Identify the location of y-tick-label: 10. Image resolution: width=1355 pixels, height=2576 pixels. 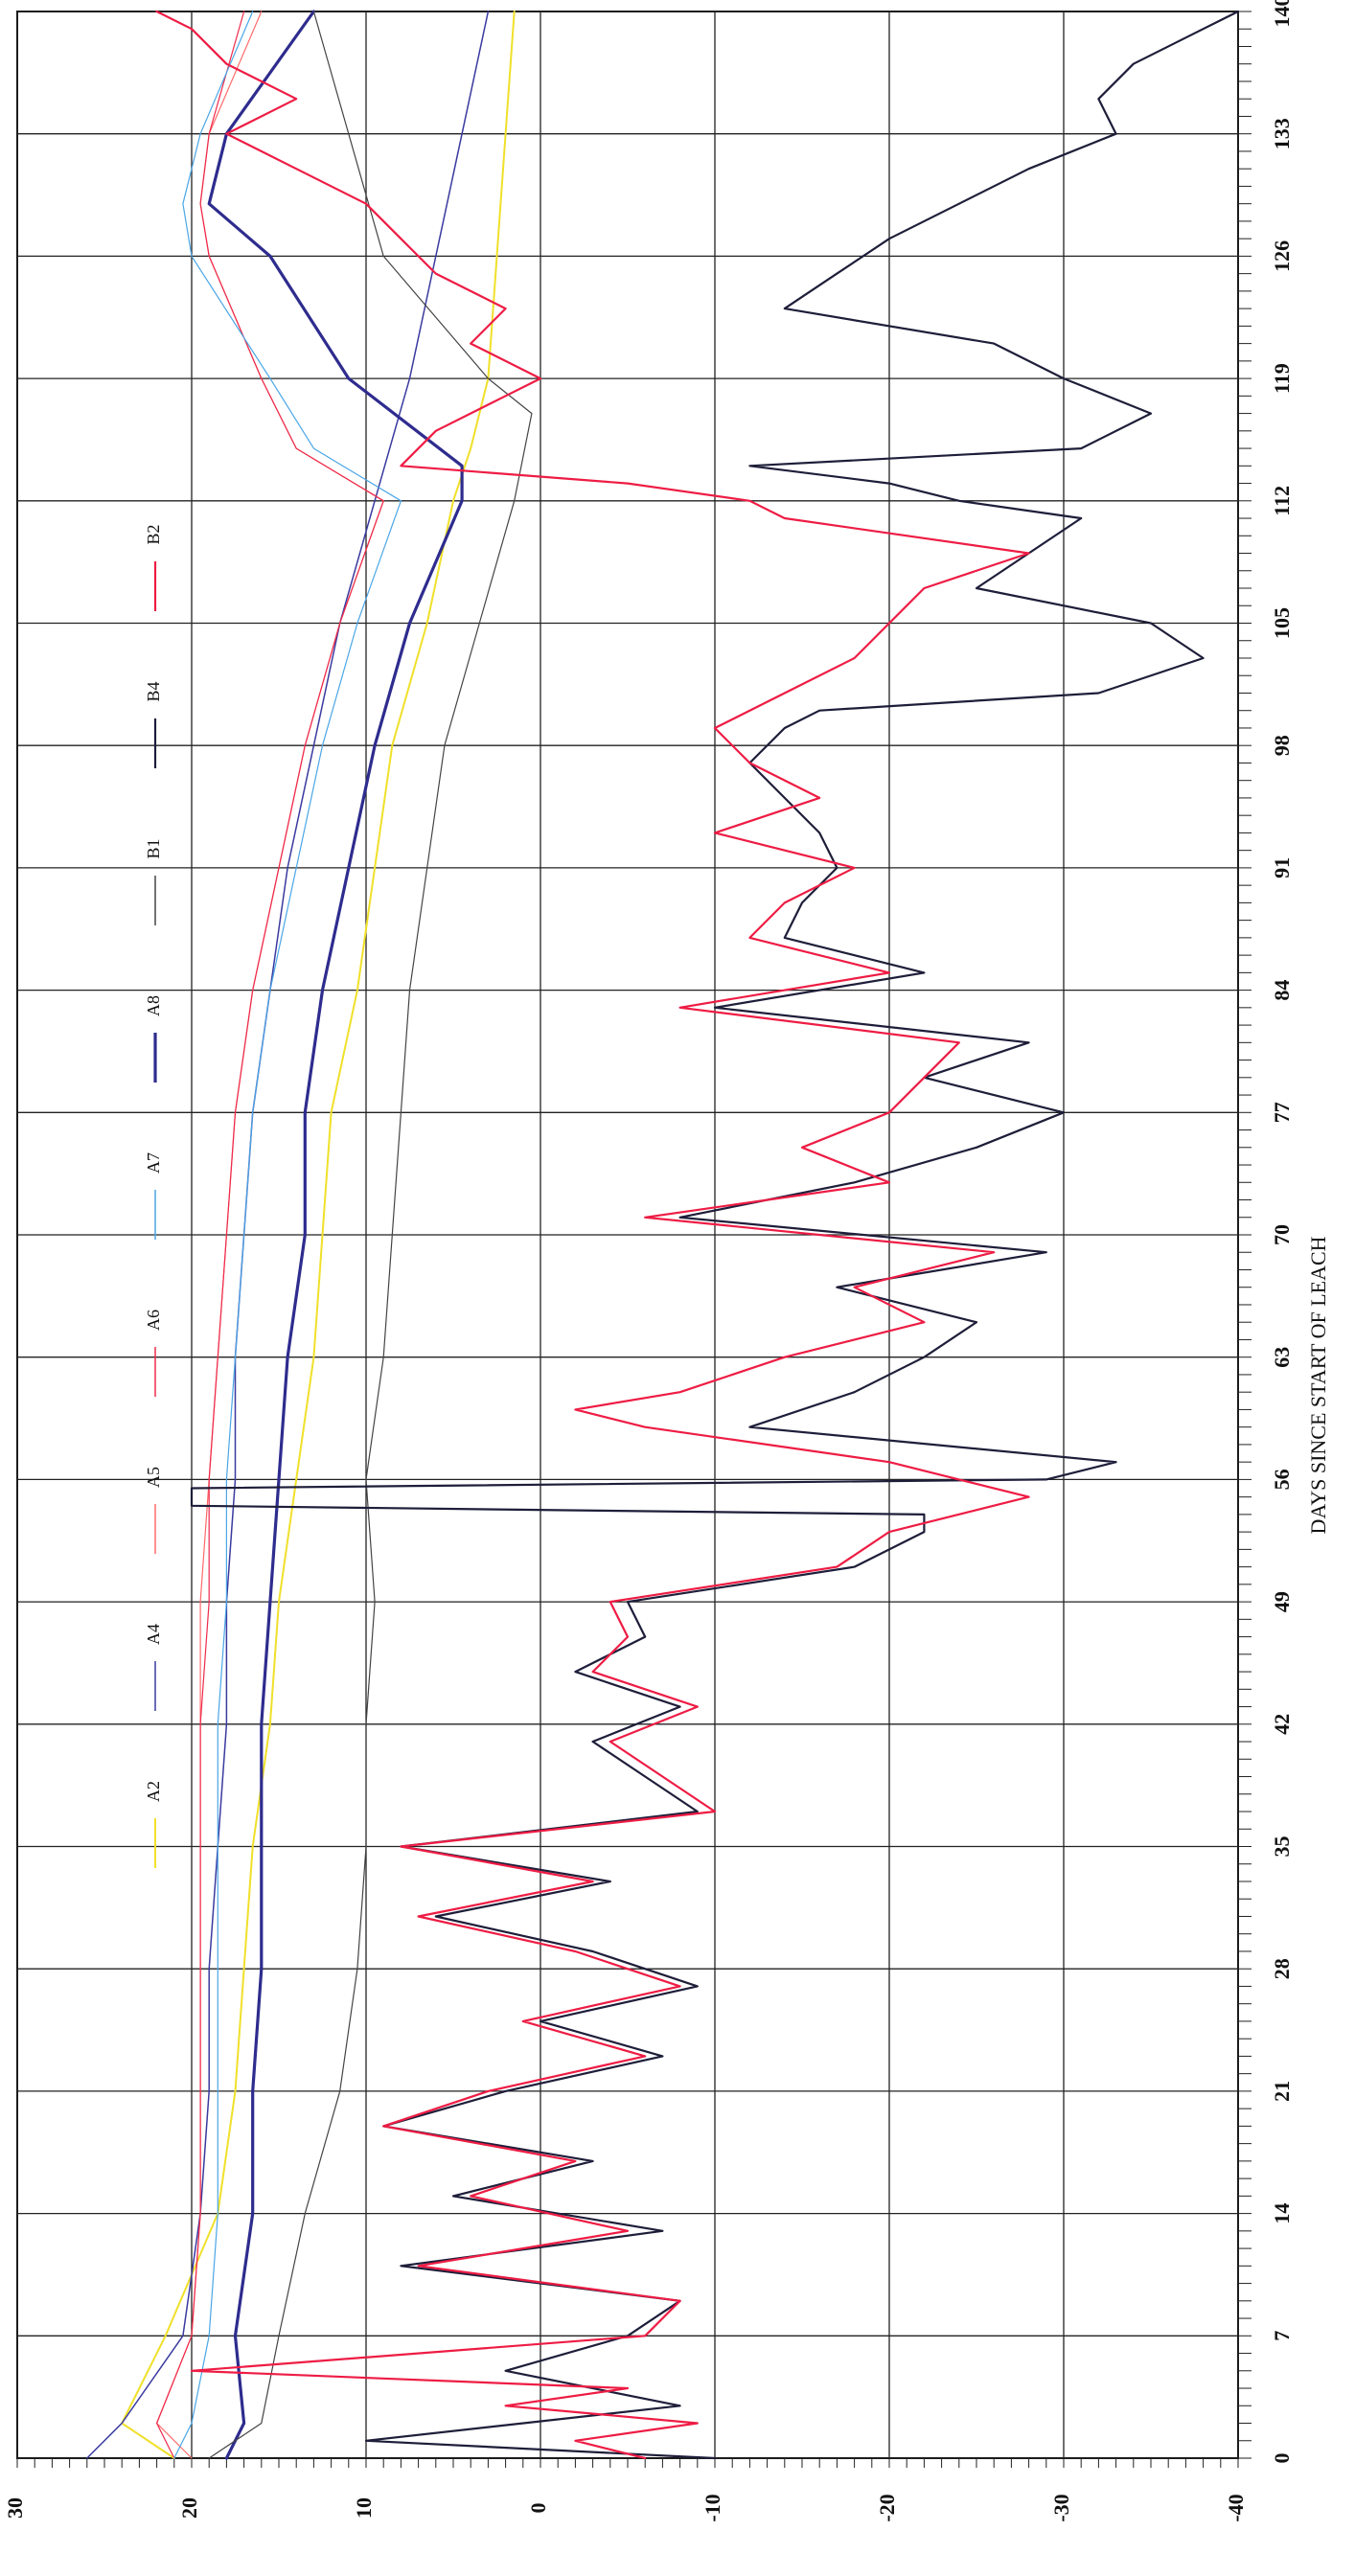
(364, 2508).